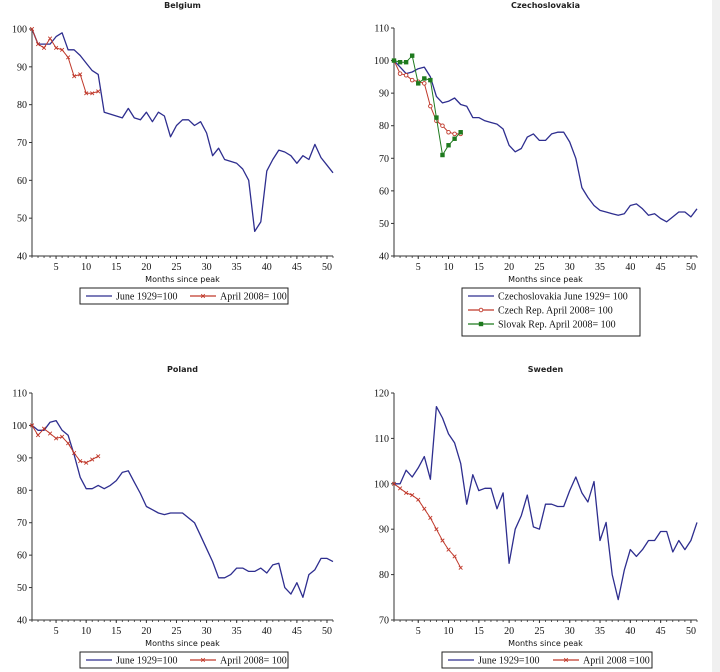 The image size is (720, 672). I want to click on y-tick-label: 120, so click(381, 394).